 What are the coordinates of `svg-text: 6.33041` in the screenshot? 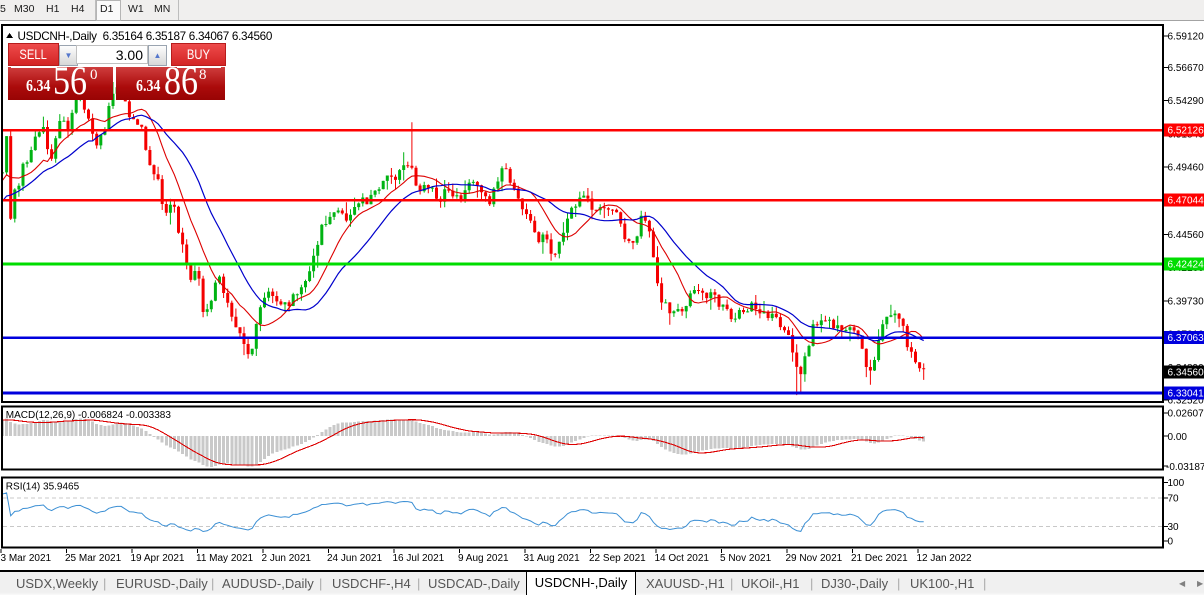 It's located at (1186, 394).